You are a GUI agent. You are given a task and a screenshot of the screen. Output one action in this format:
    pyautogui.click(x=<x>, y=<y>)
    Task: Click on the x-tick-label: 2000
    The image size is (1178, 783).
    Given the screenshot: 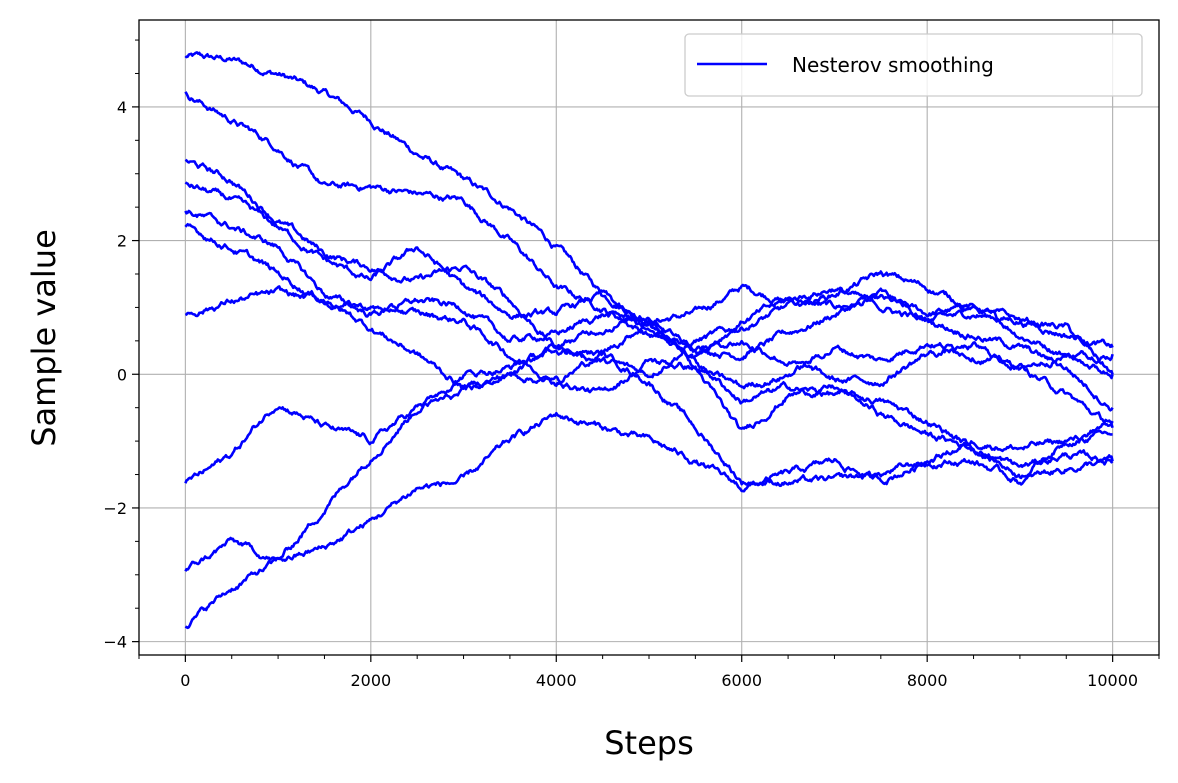 What is the action you would take?
    pyautogui.click(x=370, y=680)
    